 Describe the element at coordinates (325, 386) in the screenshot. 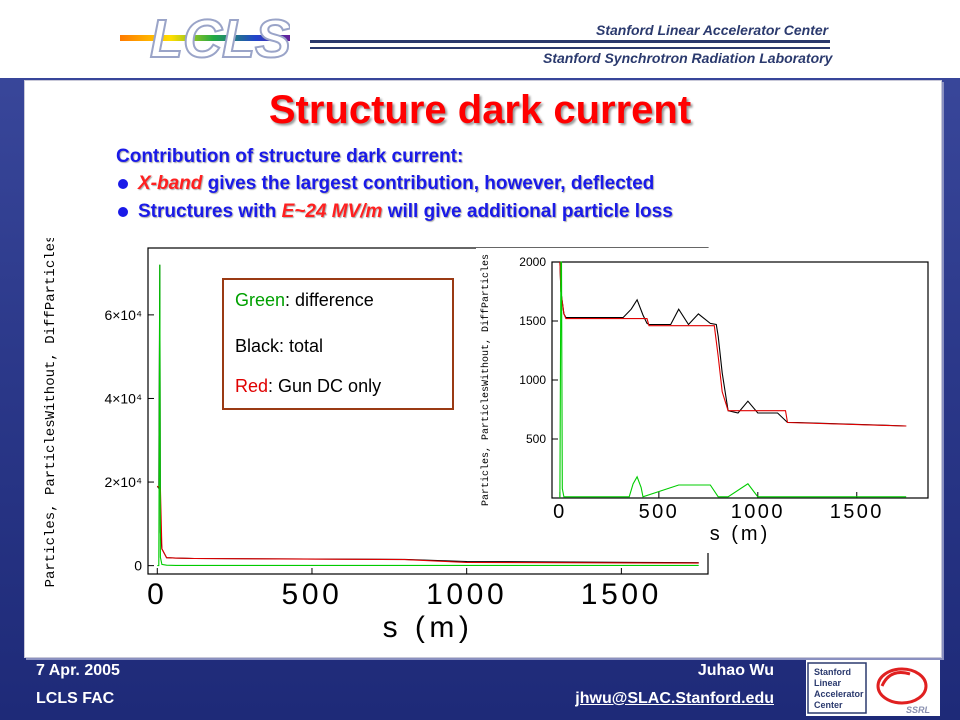

I see `legend-red-text: : Gun DC only` at that location.